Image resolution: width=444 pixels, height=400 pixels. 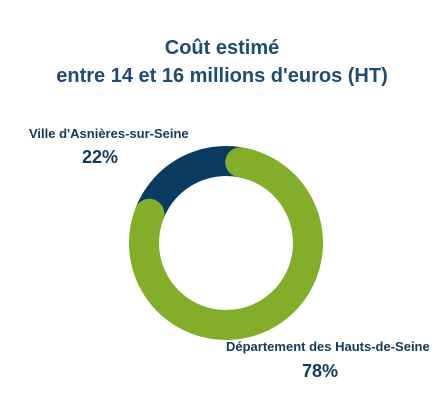 What do you see at coordinates (222, 48) in the screenshot?
I see `chart-title-line-1: Coût estimé` at bounding box center [222, 48].